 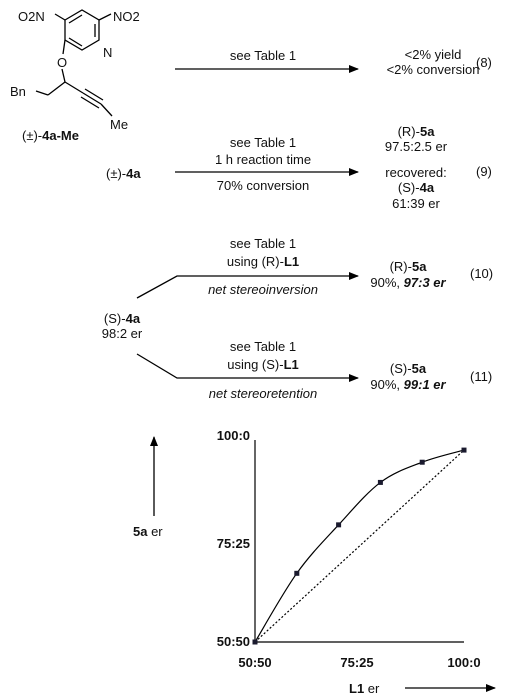 What do you see at coordinates (416, 131) in the screenshot?
I see `eq9-product: (R)-5a` at bounding box center [416, 131].